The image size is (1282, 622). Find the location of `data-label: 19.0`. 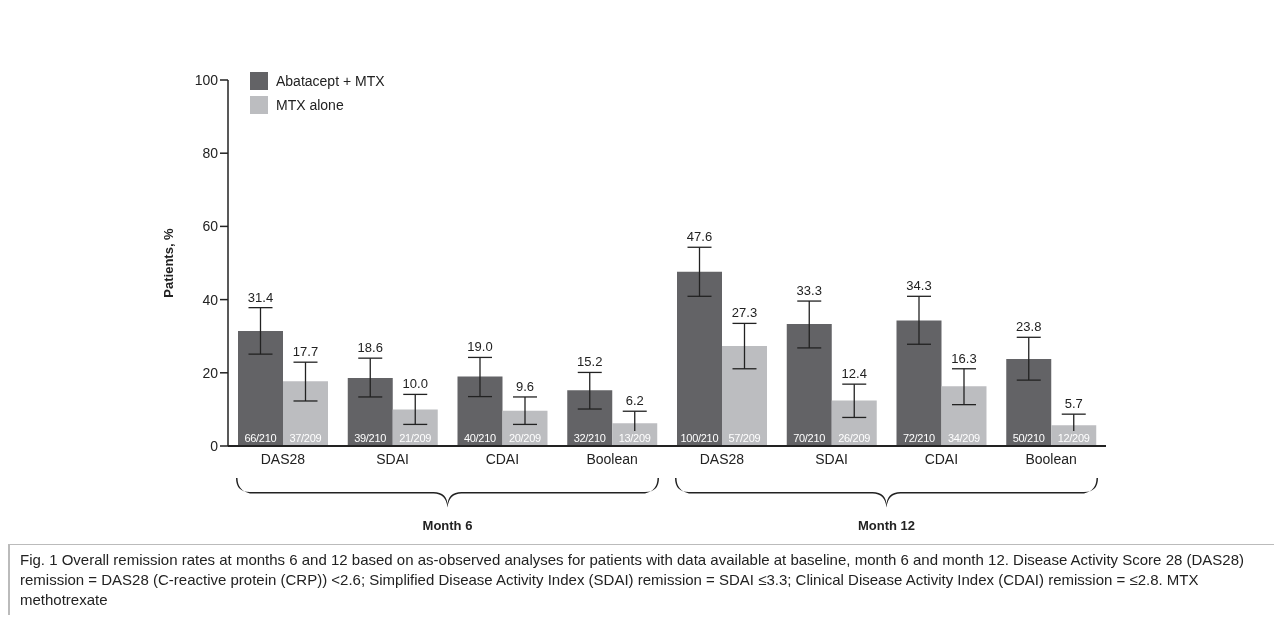

data-label: 19.0 is located at coordinates (480, 347).